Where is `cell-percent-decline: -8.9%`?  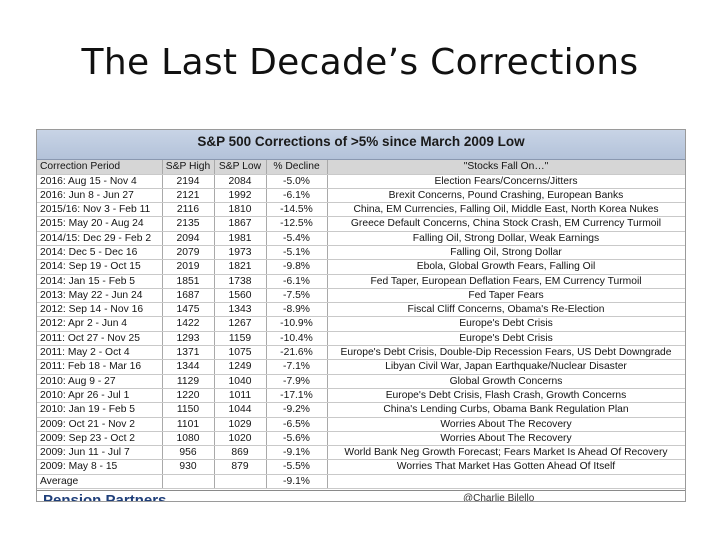 cell-percent-decline: -8.9% is located at coordinates (297, 310).